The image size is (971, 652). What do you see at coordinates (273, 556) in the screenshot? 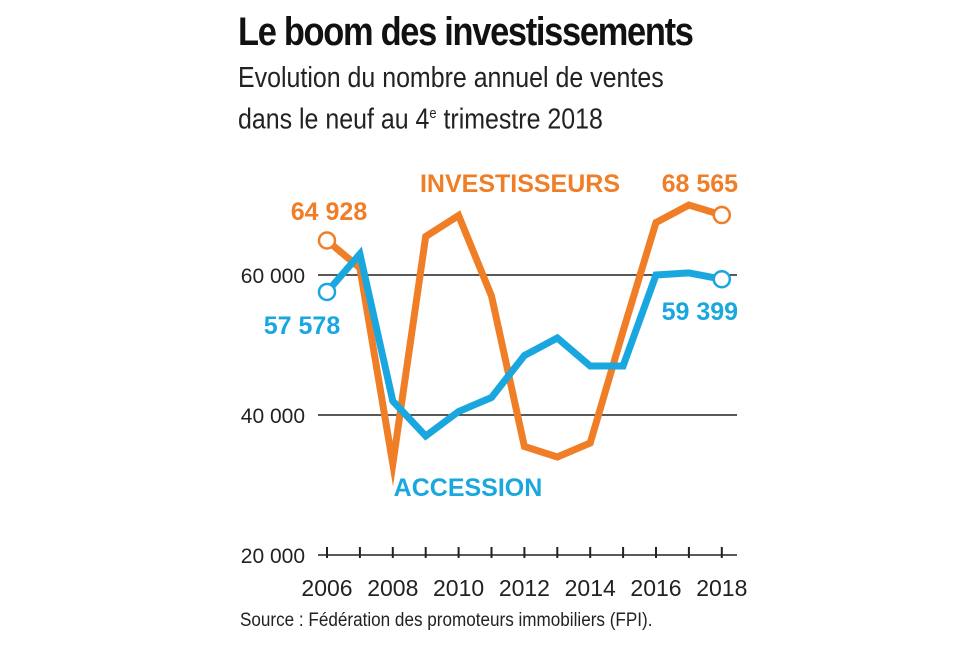
I see `y-tick-label: 20 000` at bounding box center [273, 556].